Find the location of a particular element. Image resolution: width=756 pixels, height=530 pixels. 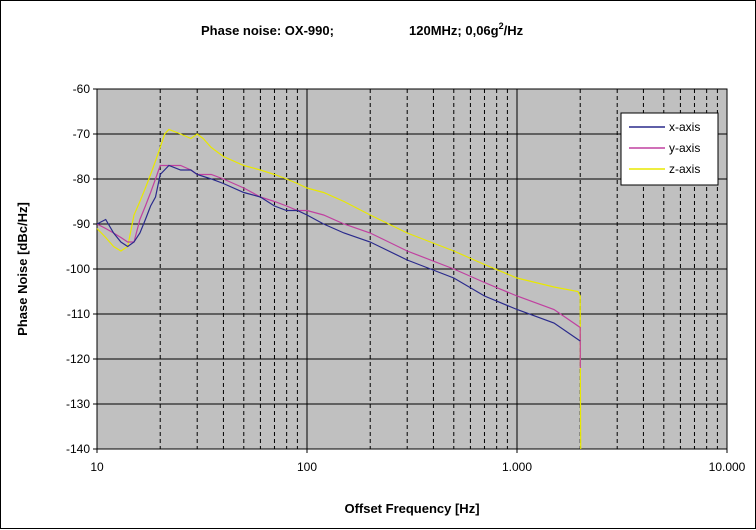

y-tick-label: -100 is located at coordinates (78, 269).